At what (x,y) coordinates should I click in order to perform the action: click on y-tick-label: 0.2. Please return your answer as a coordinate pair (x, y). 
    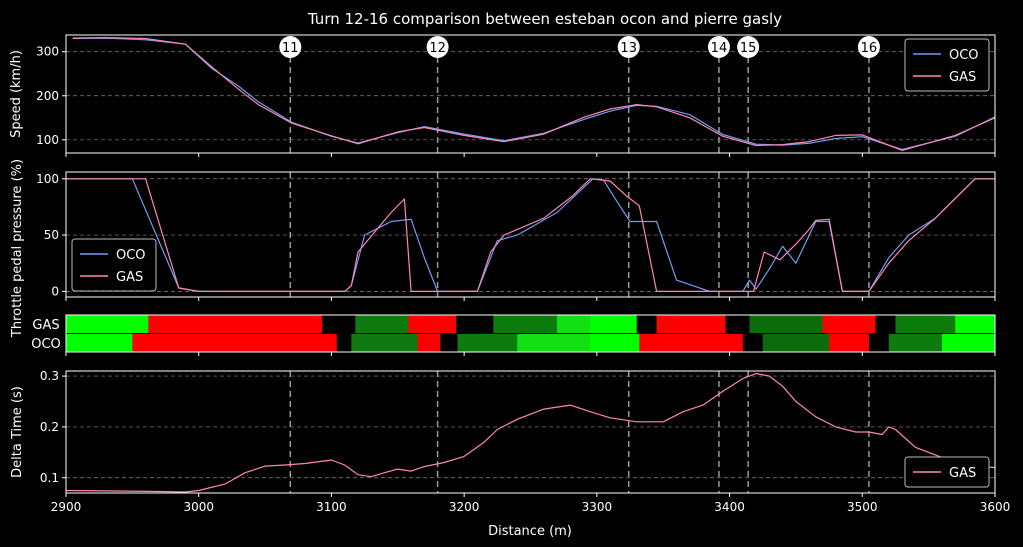
    Looking at the image, I should click on (49, 427).